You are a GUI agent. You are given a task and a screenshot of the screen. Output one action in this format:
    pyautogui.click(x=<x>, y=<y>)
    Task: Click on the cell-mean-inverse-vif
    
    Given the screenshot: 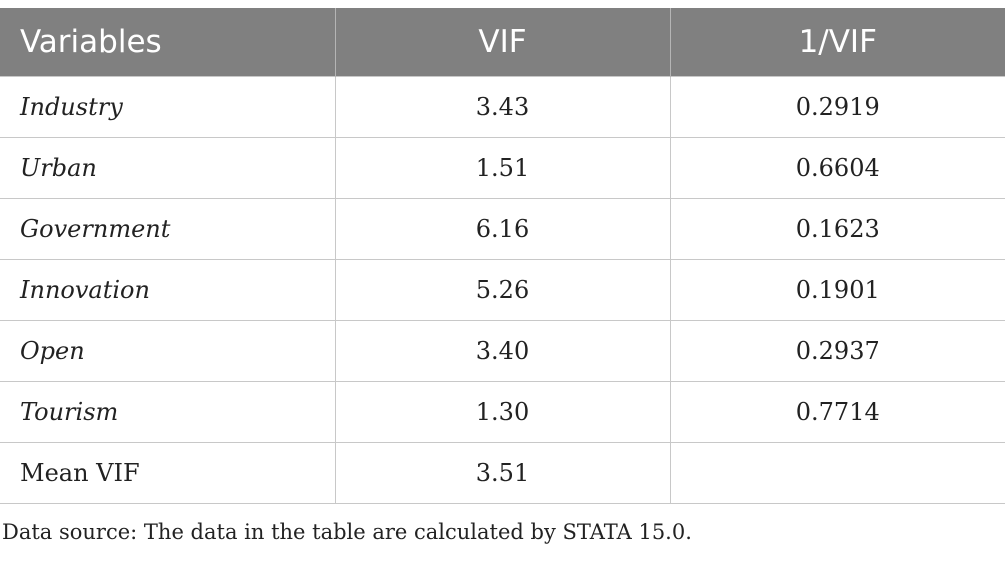 What is the action you would take?
    pyautogui.click(x=837, y=473)
    